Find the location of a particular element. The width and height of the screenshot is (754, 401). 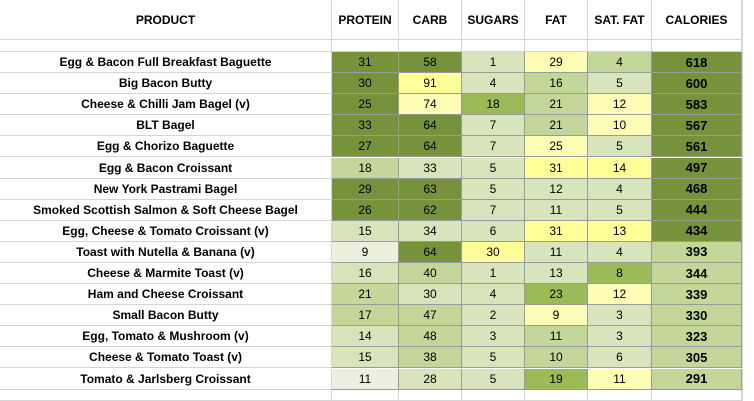

product-cell: Egg & Bacon Full Breakfast Baguette is located at coordinates (166, 63).